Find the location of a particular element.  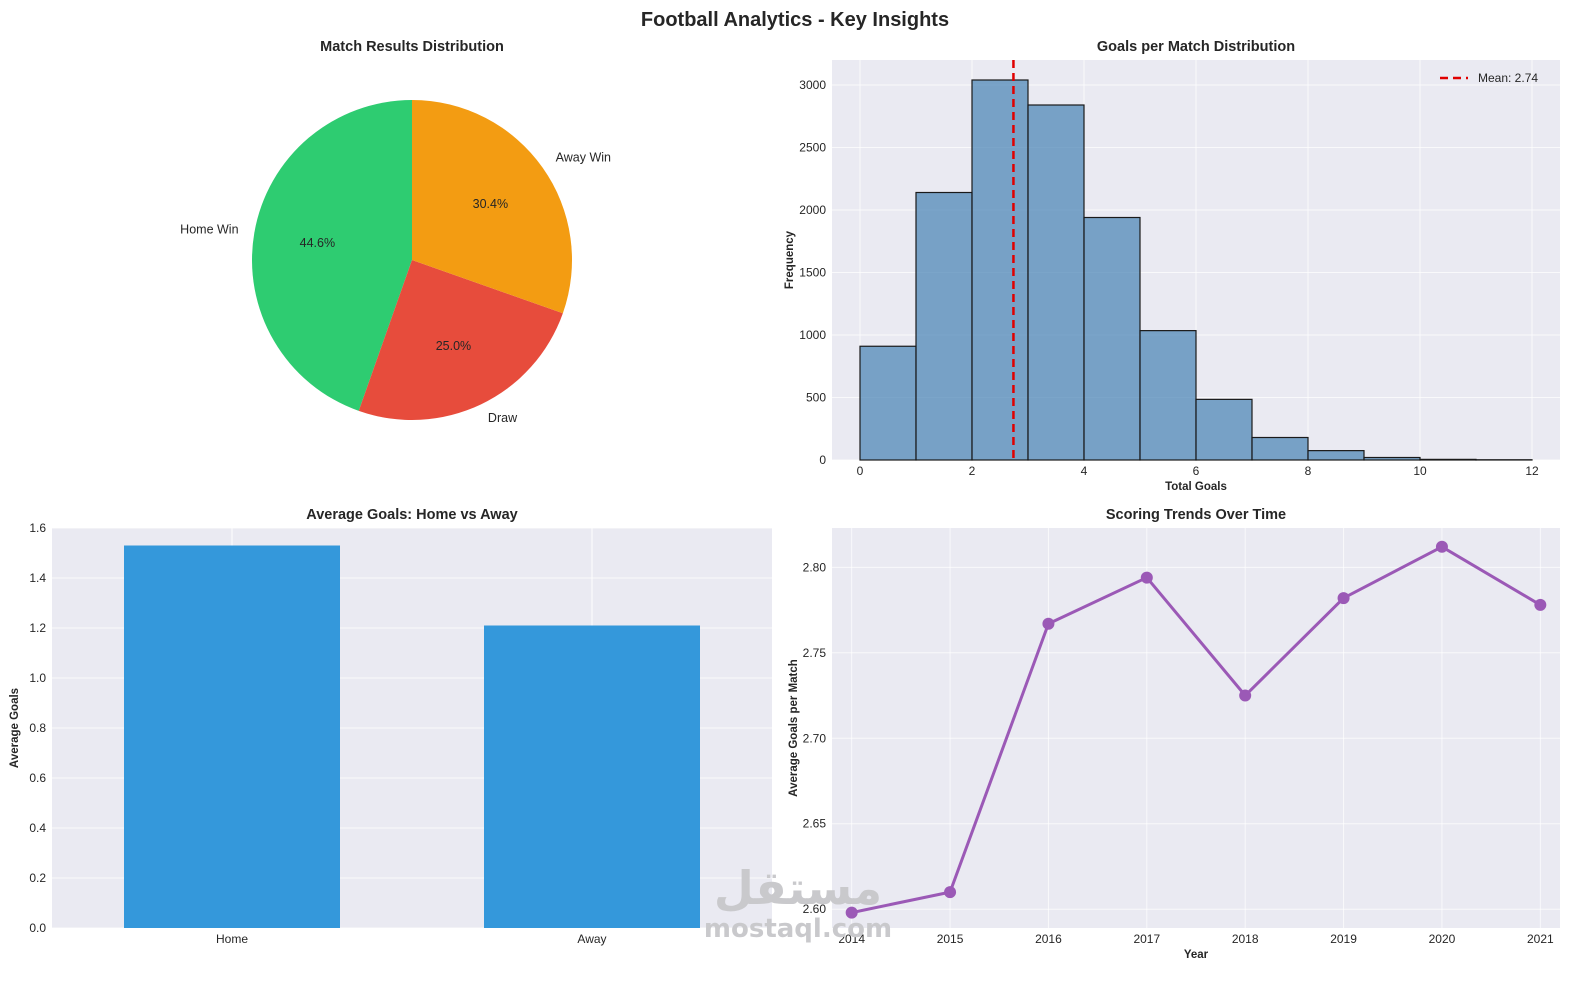

bar-xtick-label-home: Home is located at coordinates (232, 939).